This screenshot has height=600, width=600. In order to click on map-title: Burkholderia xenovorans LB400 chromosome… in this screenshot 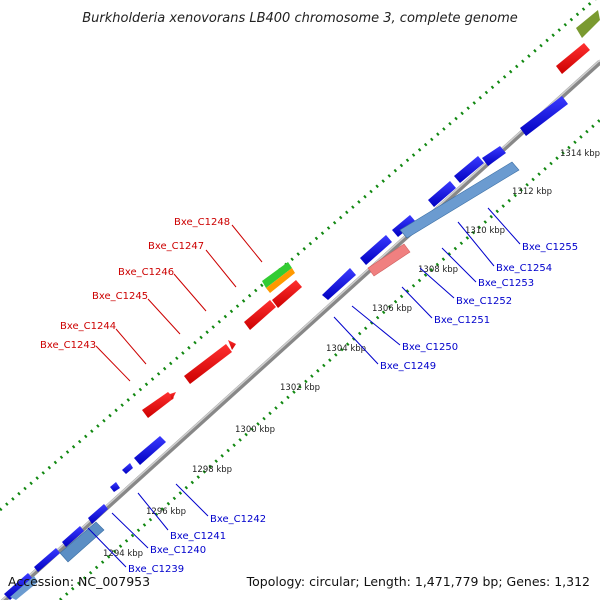, I will do `click(300, 18)`.